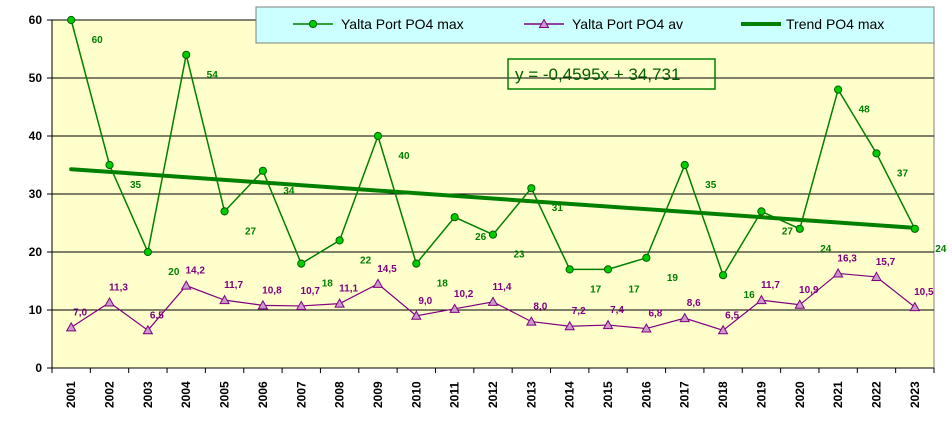  I want to click on data-label-max: 23, so click(519, 255).